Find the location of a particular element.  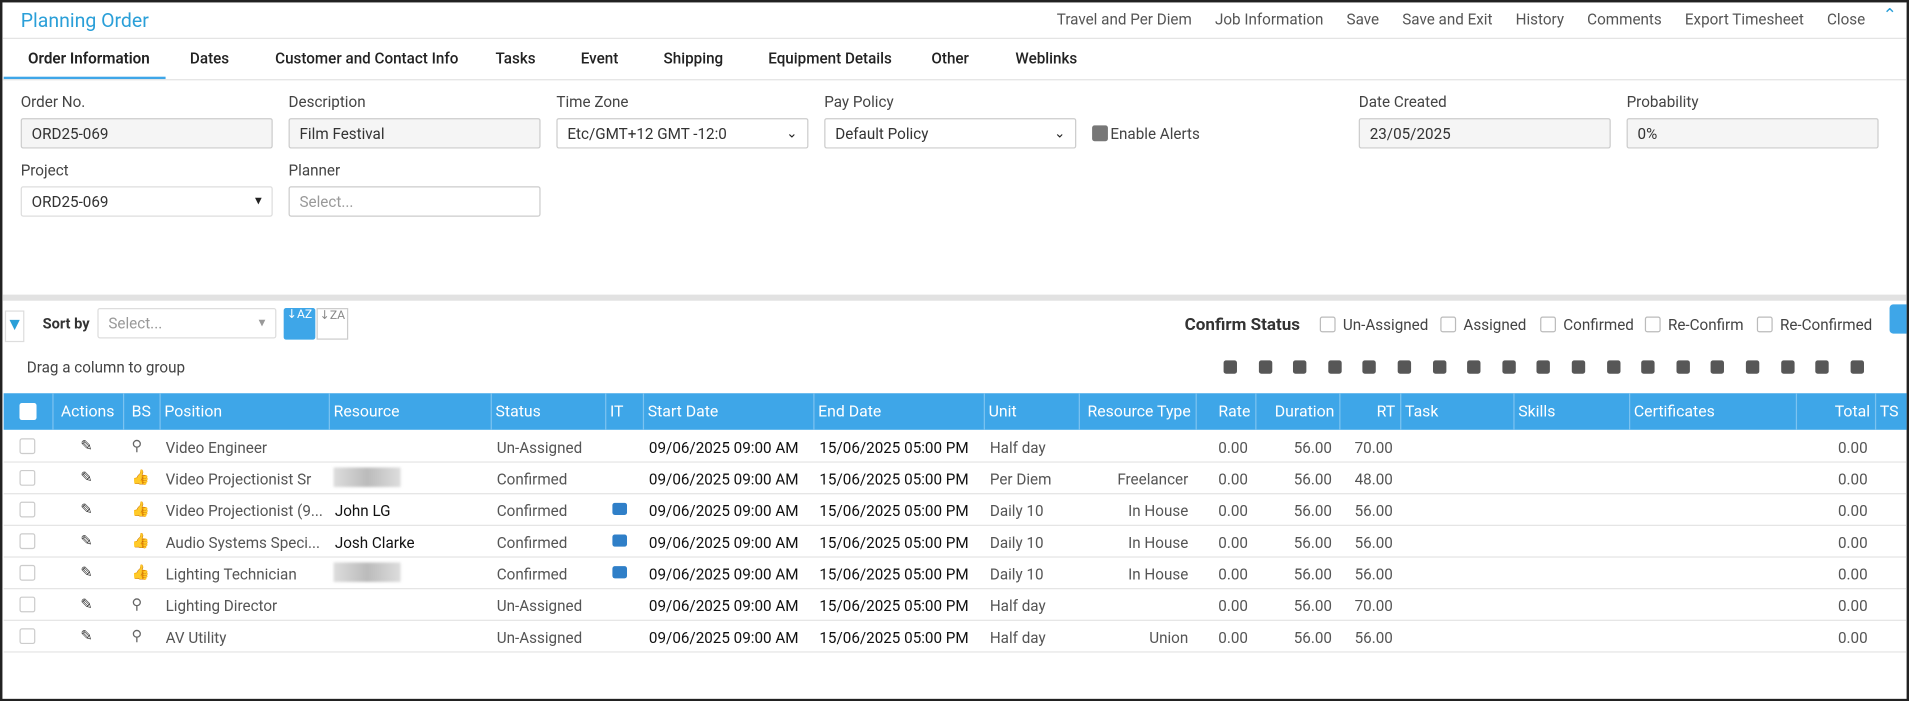

input: 23/05/2025 is located at coordinates (1484, 133).